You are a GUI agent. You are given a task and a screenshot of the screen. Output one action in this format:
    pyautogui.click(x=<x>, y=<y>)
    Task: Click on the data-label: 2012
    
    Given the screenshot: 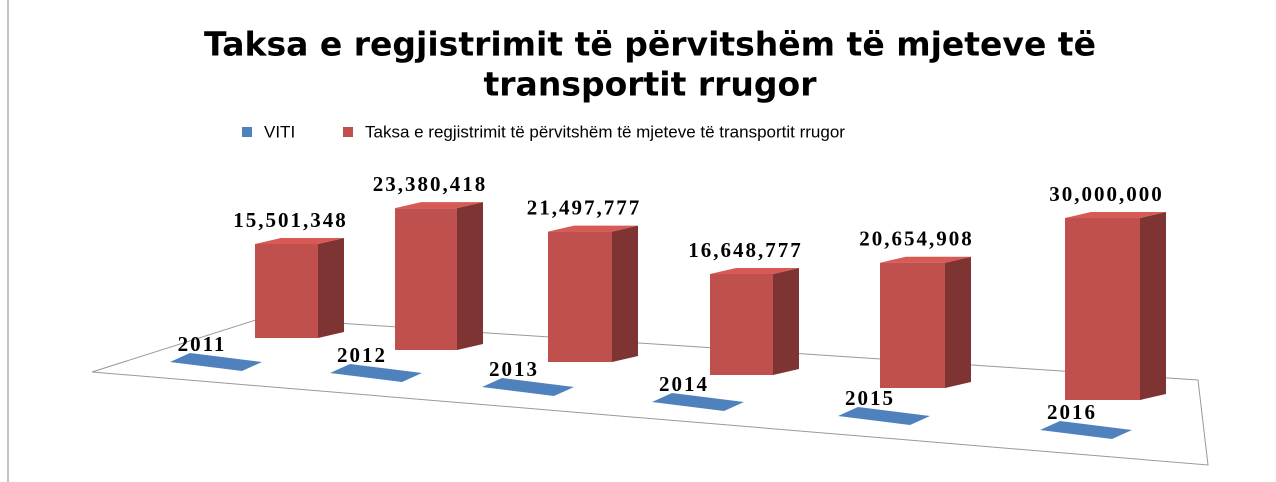 What is the action you would take?
    pyautogui.click(x=362, y=355)
    